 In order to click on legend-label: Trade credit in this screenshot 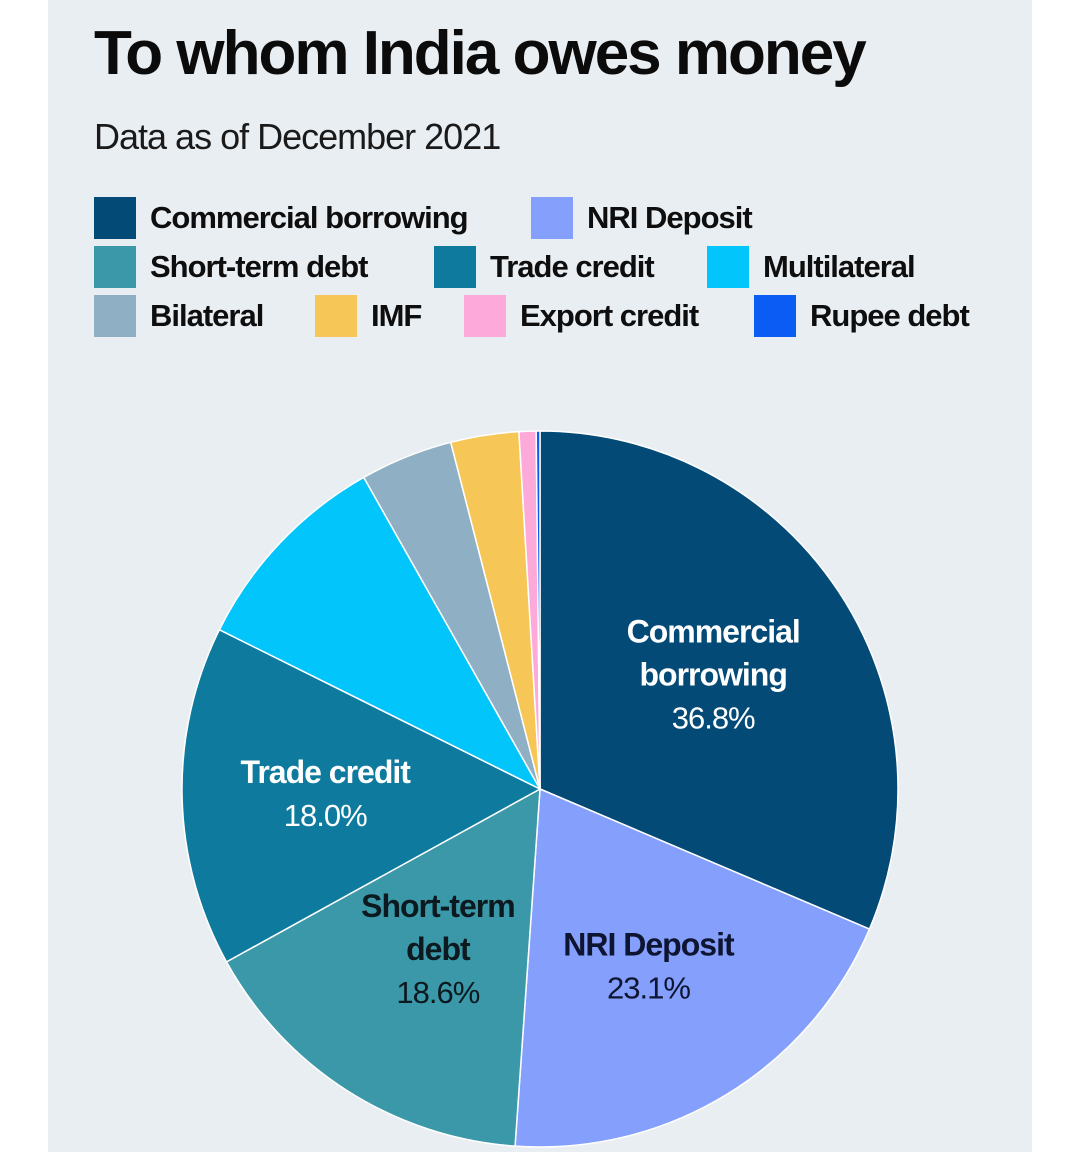, I will do `click(572, 266)`.